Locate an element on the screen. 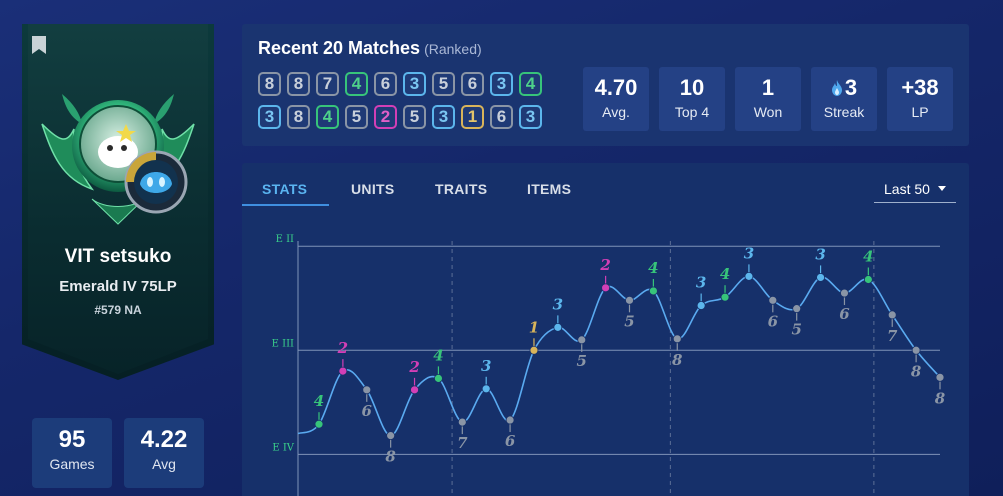 Image resolution: width=1003 pixels, height=496 pixels. rank-crest is located at coordinates (118, 159).